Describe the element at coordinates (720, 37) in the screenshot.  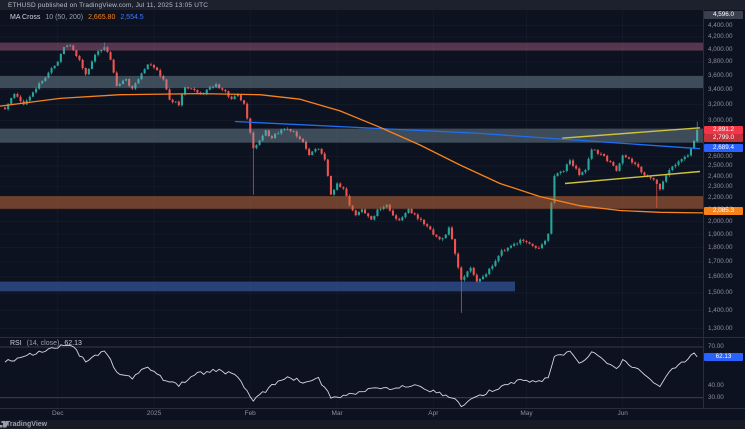
I see `price-tick-label: 4,200.00` at that location.